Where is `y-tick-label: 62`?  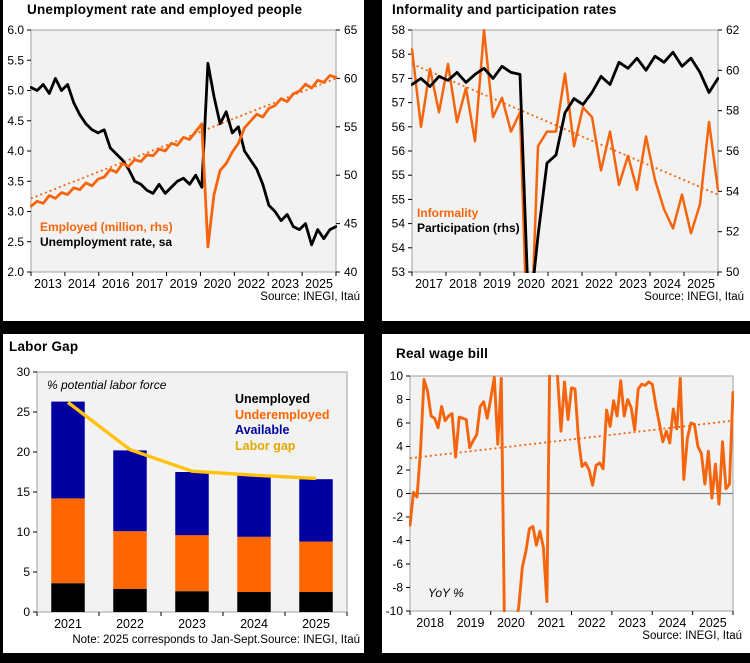
y-tick-label: 62 is located at coordinates (733, 30).